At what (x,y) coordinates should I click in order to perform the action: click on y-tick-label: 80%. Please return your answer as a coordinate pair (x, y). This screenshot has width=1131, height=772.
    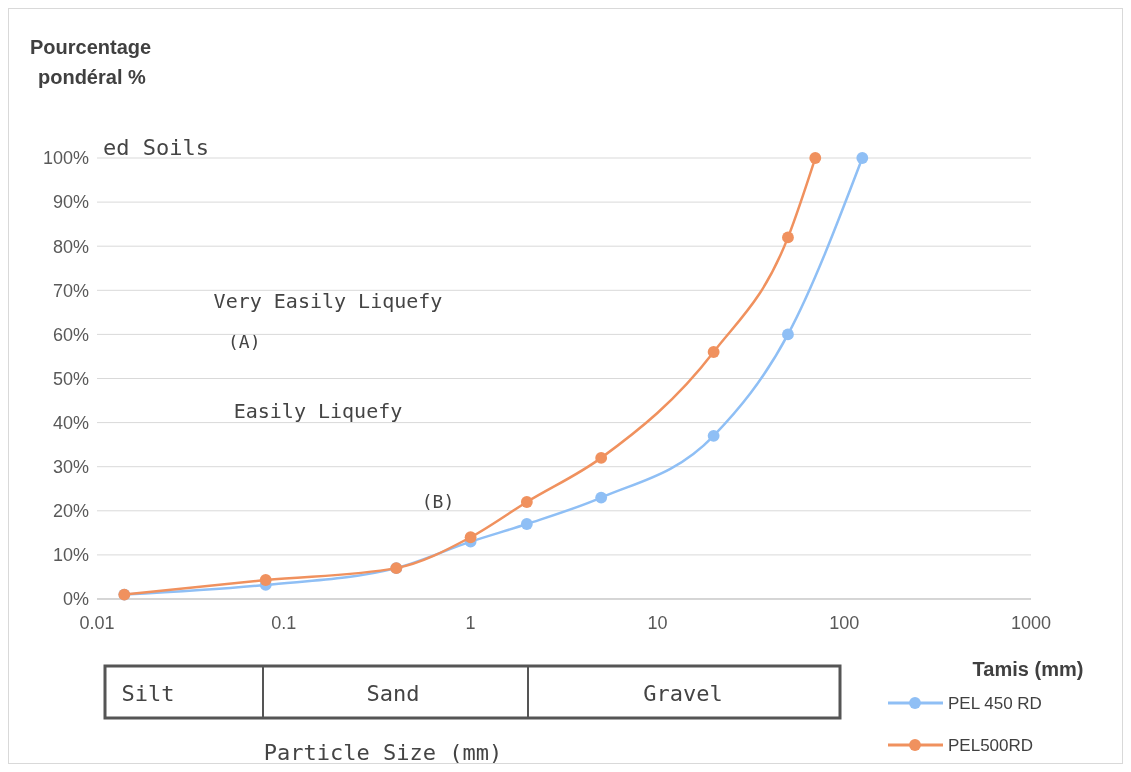
    Looking at the image, I should click on (70, 246).